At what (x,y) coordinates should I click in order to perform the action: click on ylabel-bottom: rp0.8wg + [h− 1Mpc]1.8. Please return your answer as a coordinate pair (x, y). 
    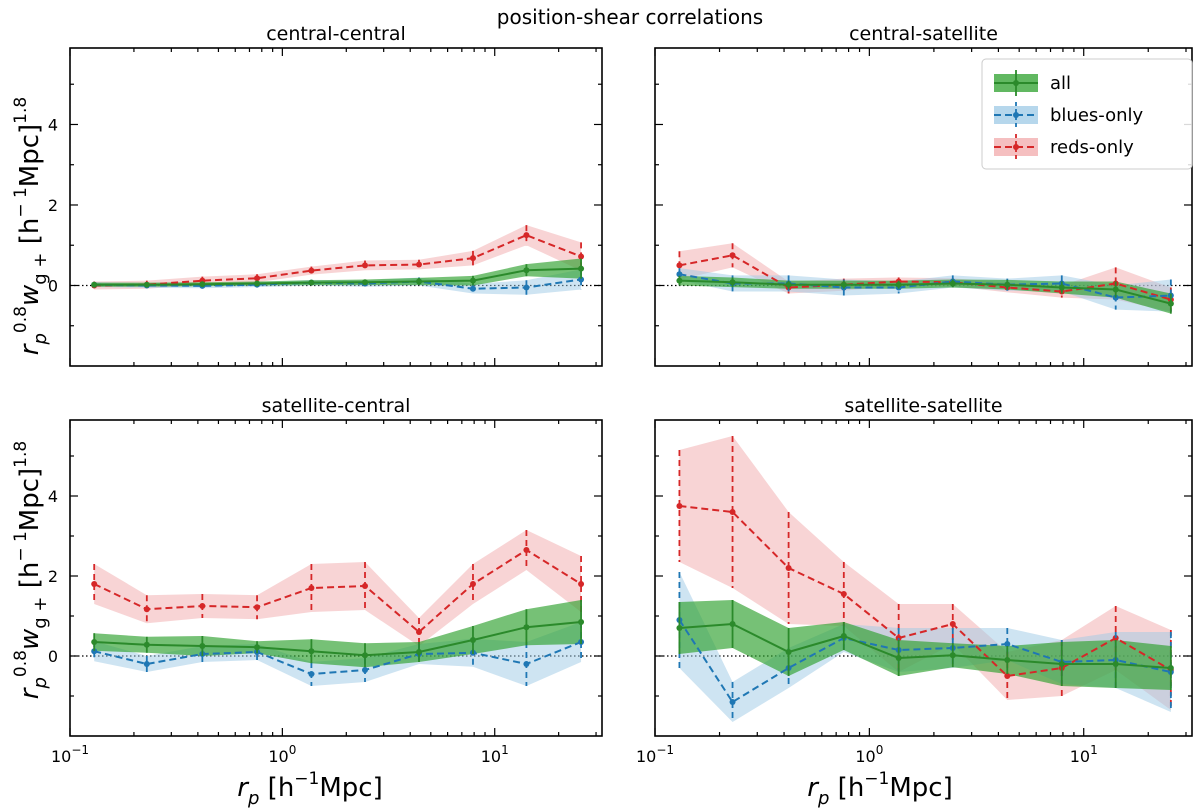
    Looking at the image, I should click on (31, 570).